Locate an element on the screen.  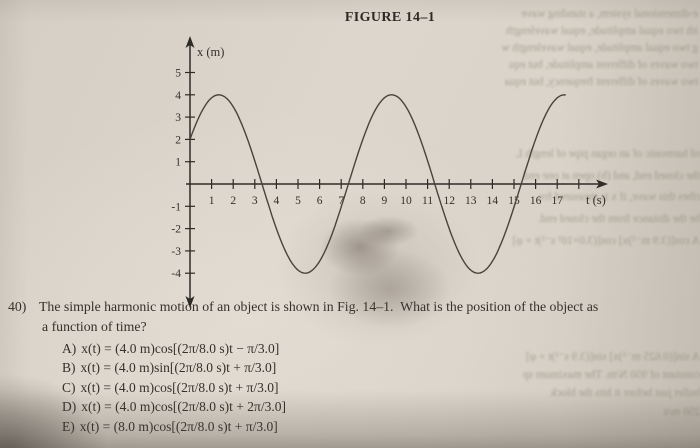
option-label: C) is located at coordinates (69, 387).